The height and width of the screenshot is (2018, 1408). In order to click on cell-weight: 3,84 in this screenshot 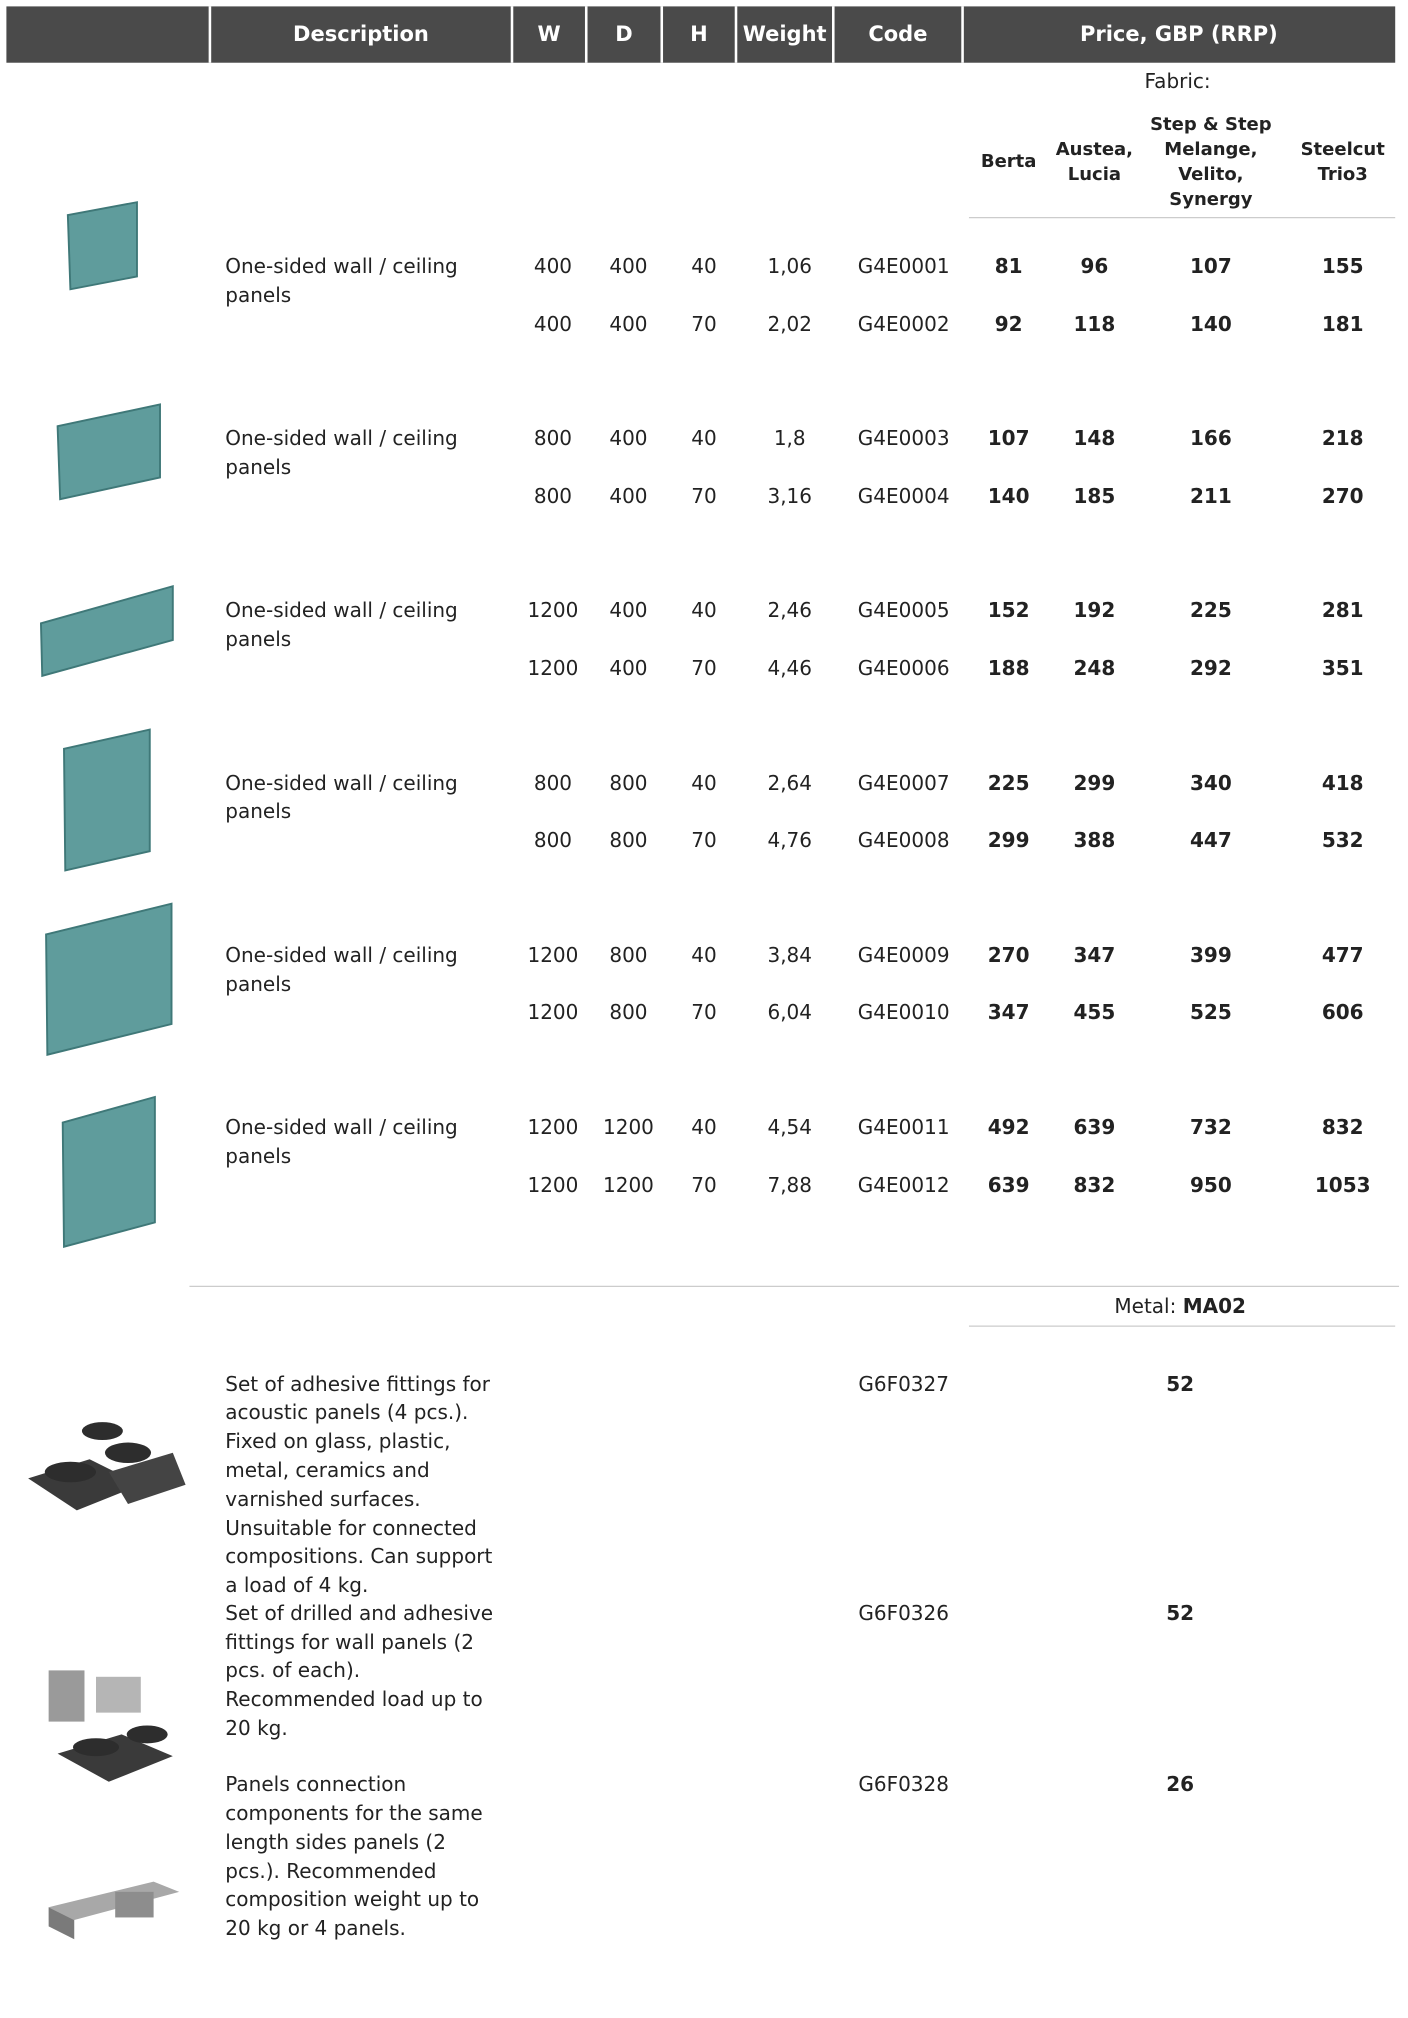, I will do `click(789, 954)`.